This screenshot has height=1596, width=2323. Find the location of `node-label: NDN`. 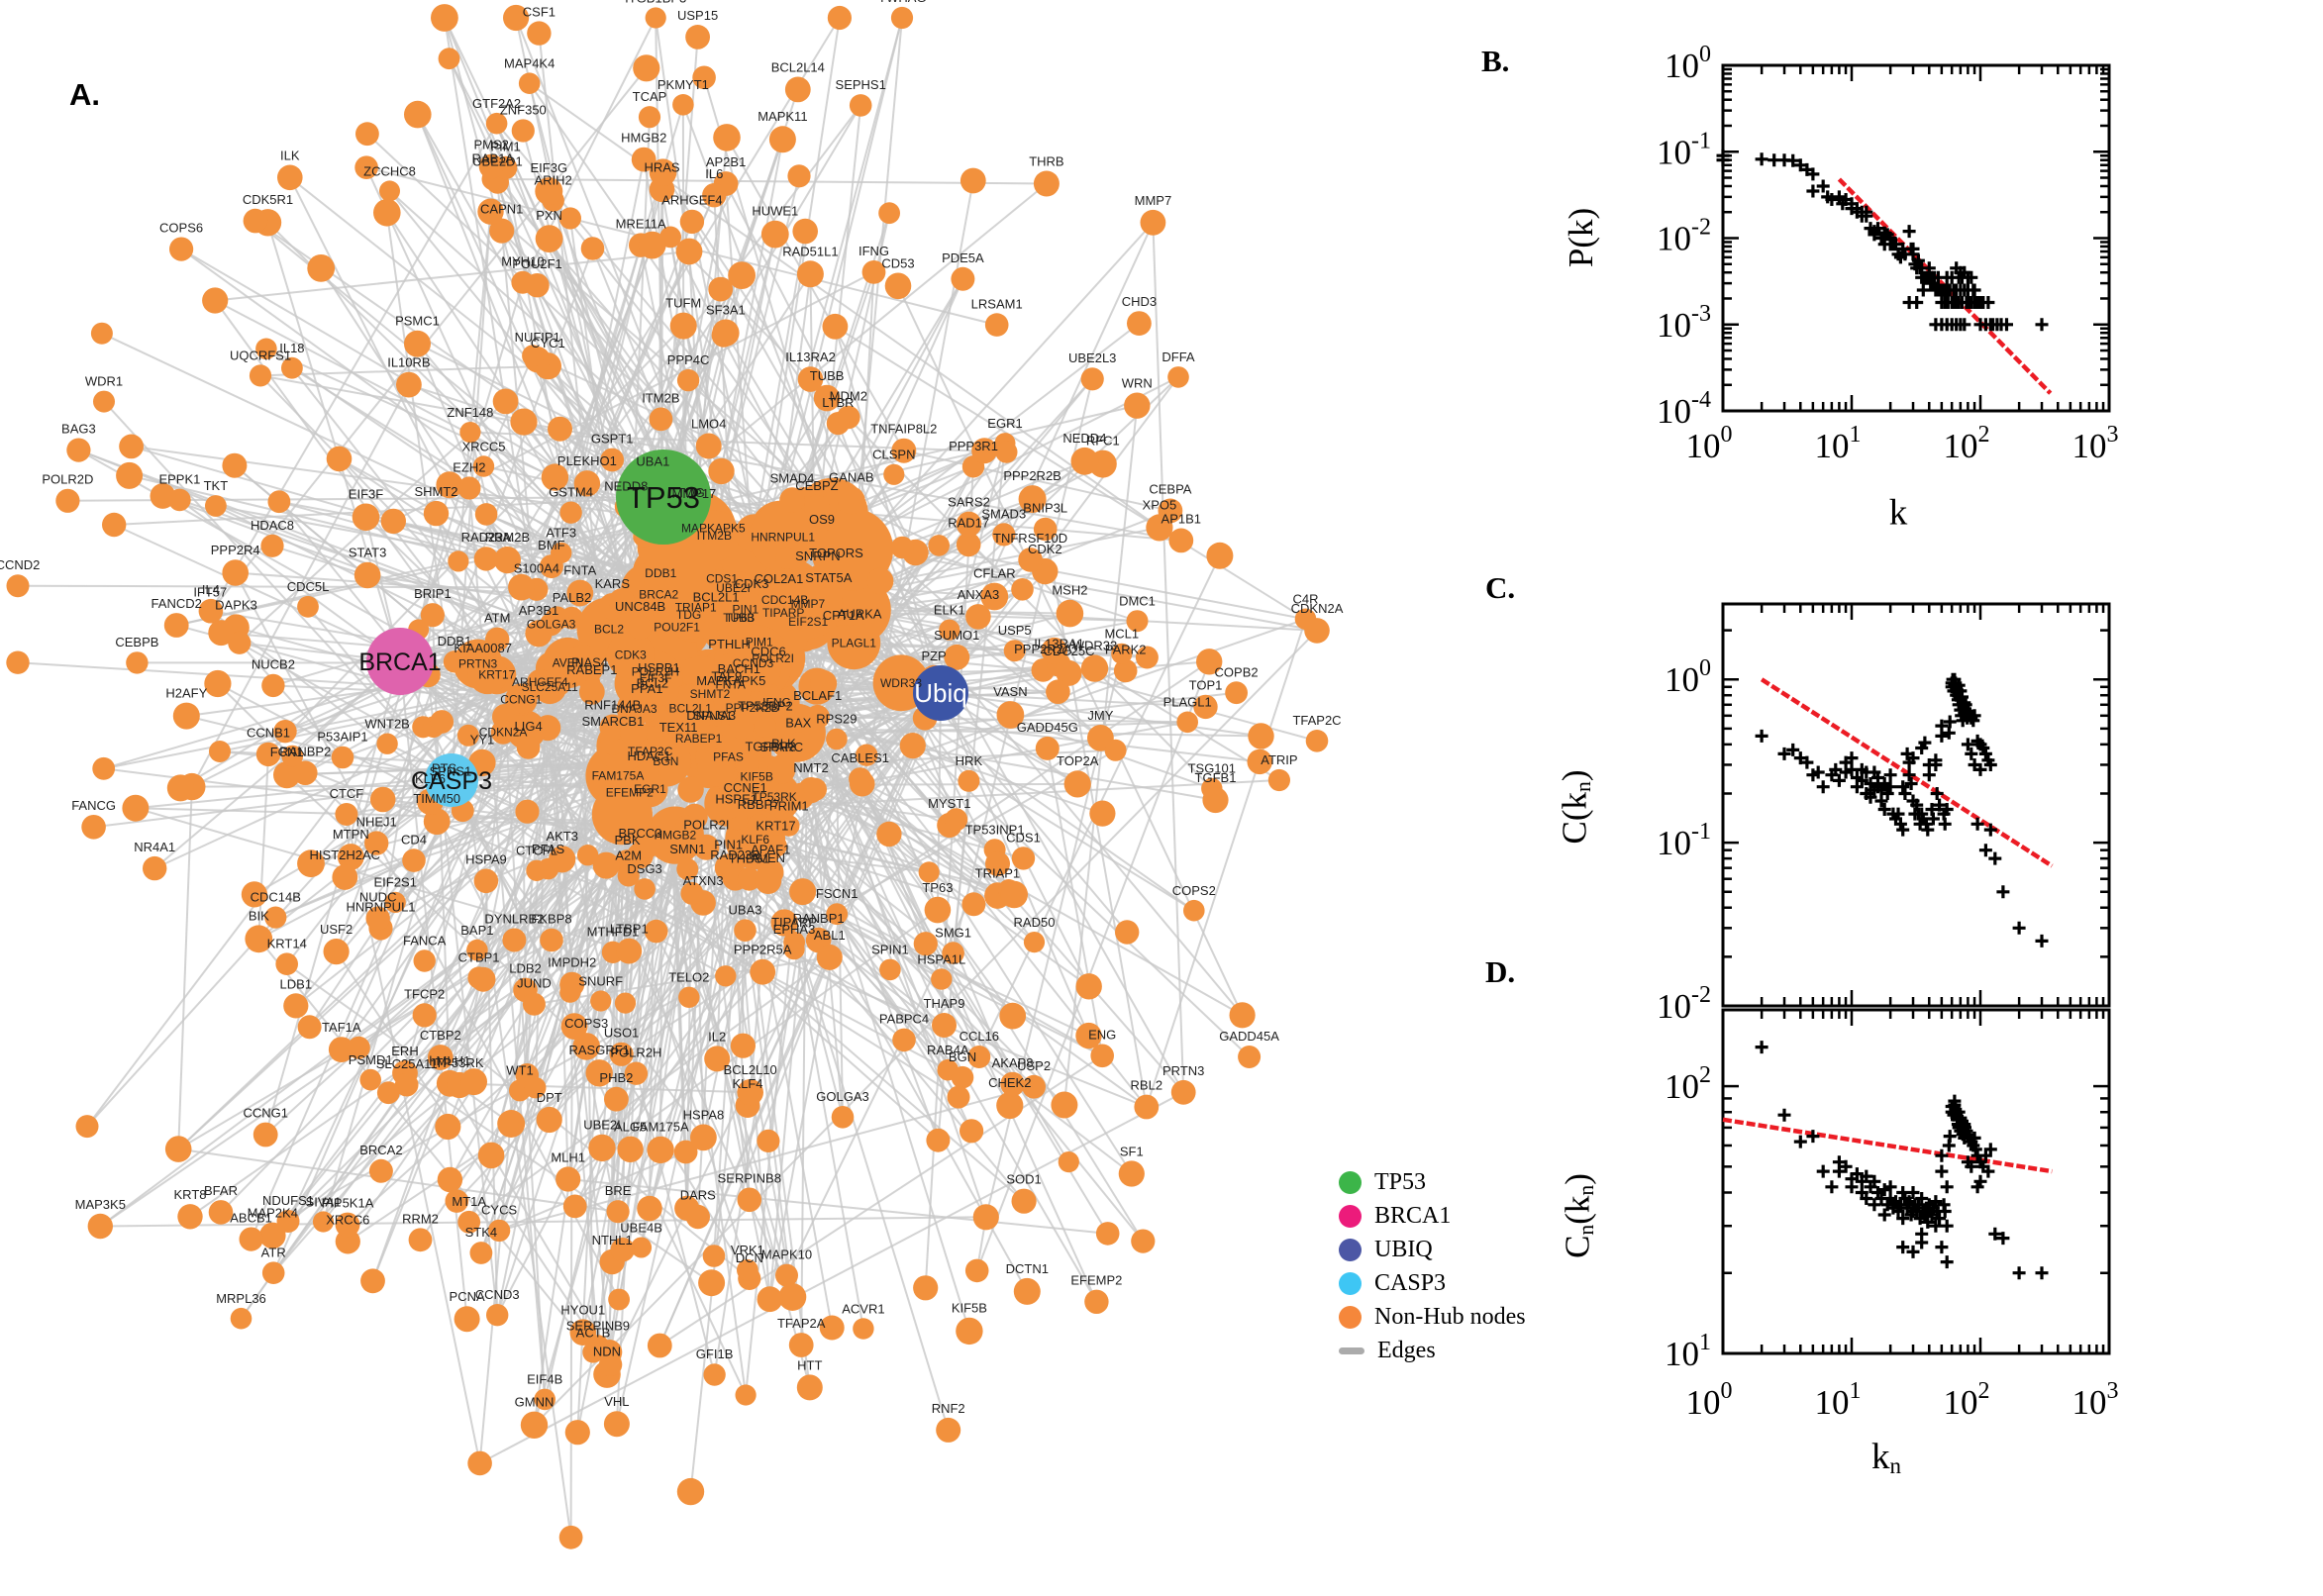

node-label: NDN is located at coordinates (607, 1351).